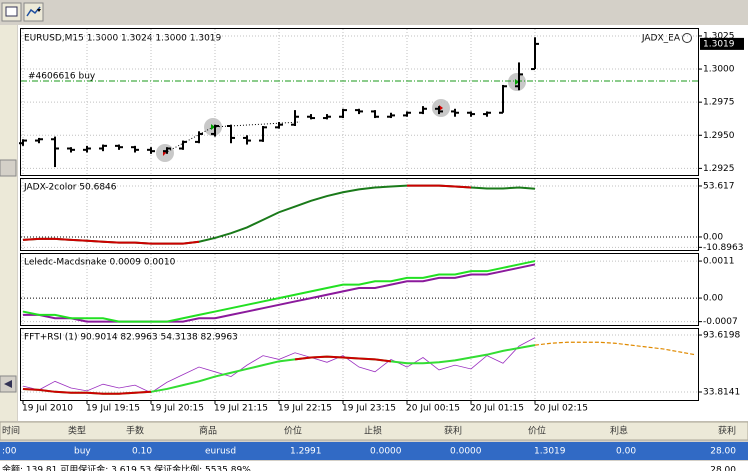 The height and width of the screenshot is (471, 748). Describe the element at coordinates (719, 70) in the screenshot. I see `y-tick-label: 1.3000` at that location.